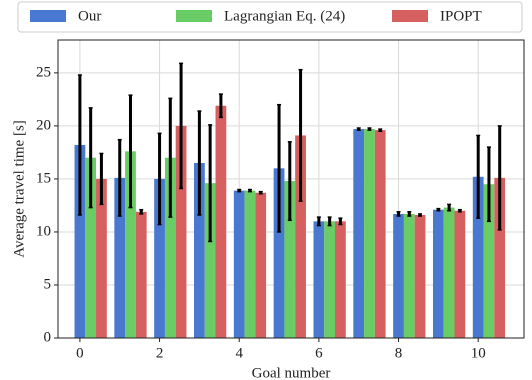  I want to click on x-tick-label: 8, so click(399, 353).